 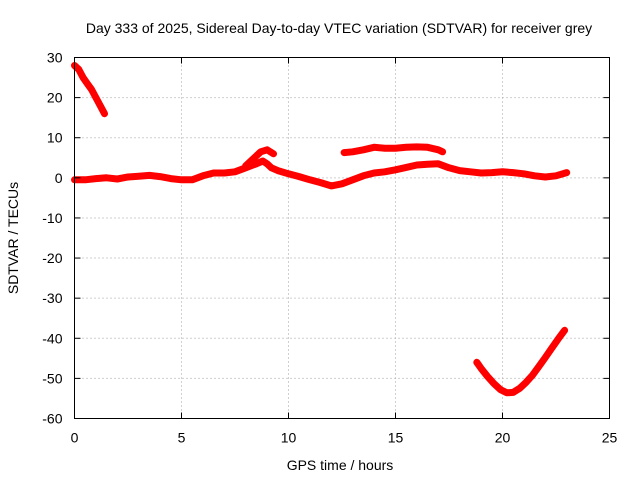 What do you see at coordinates (55, 58) in the screenshot?
I see `y-tick-label: 30` at bounding box center [55, 58].